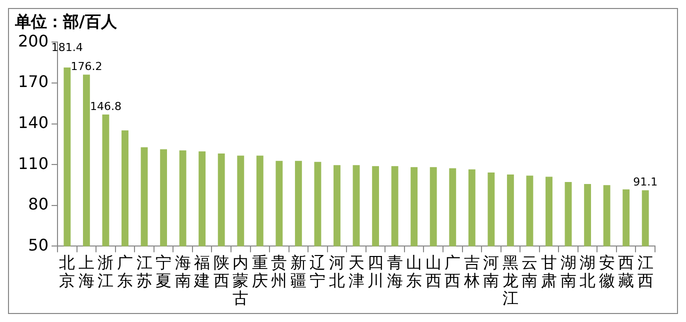 This screenshot has width=686, height=322. I want to click on chart-title: 单位：部/百人, so click(66, 21).